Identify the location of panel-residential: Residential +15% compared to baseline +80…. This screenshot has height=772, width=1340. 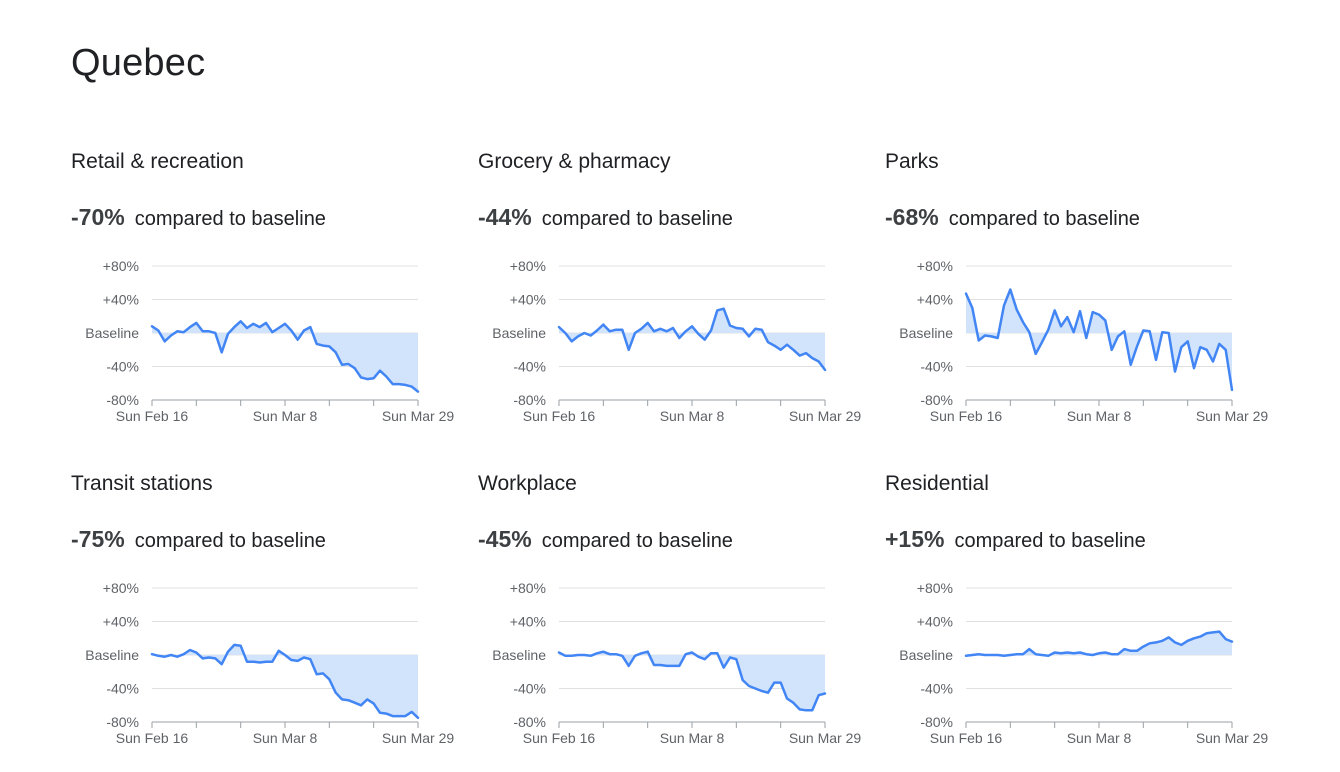
(1090, 622).